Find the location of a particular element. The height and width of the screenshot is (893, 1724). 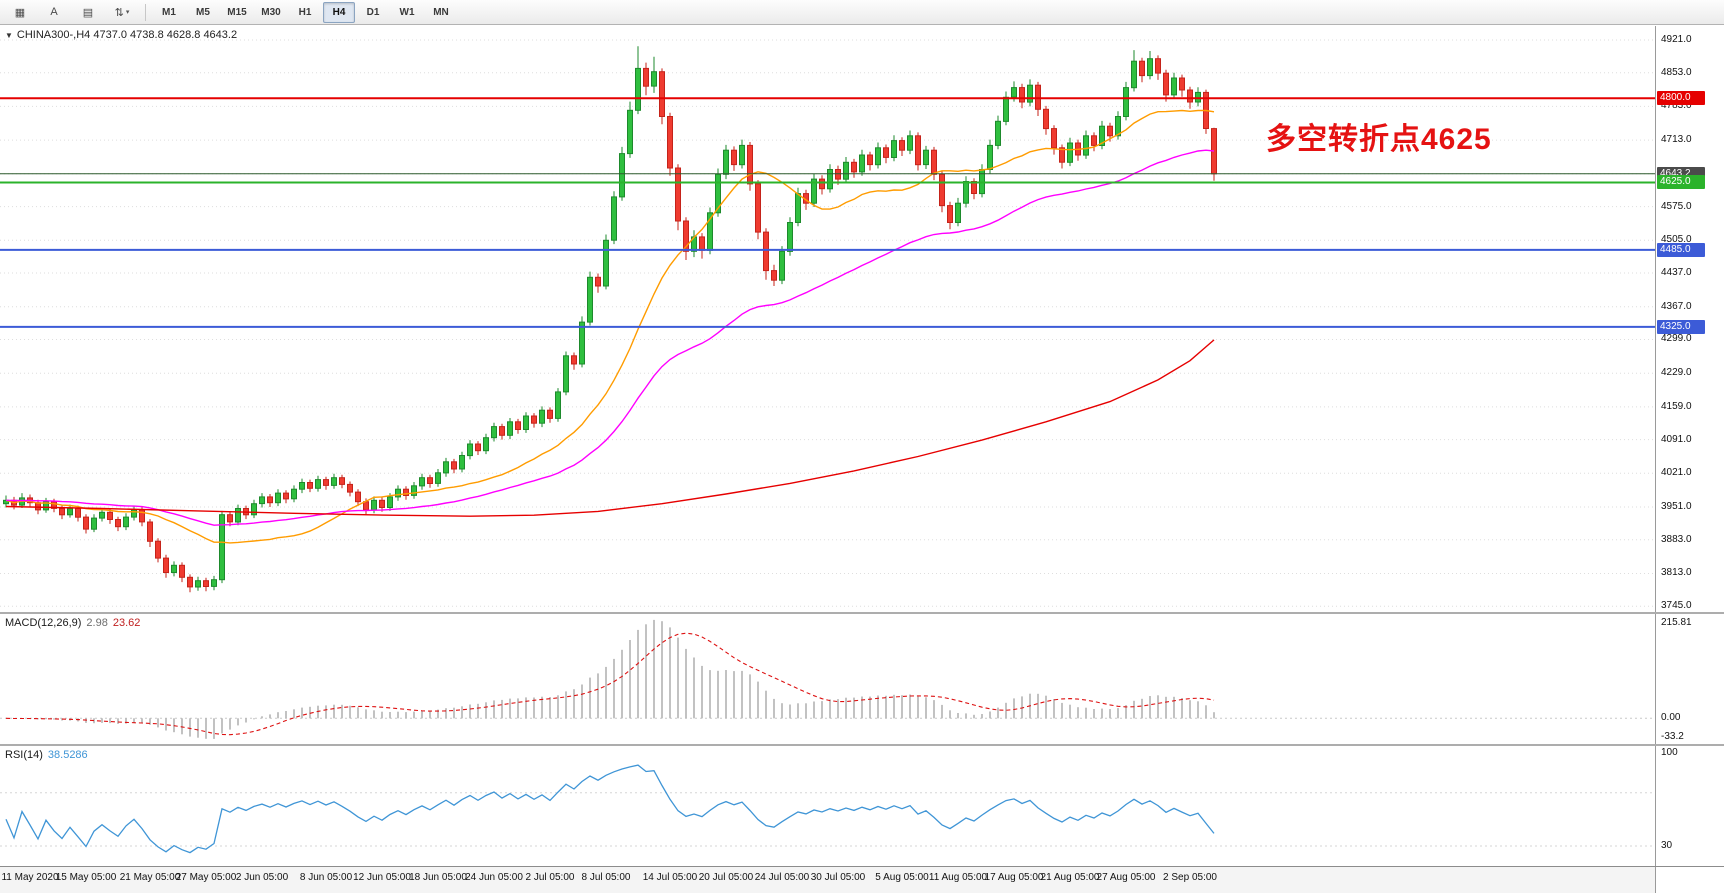

rsi-panel: 100 30 RSI(14) 38.5286 is located at coordinates (862, 806).